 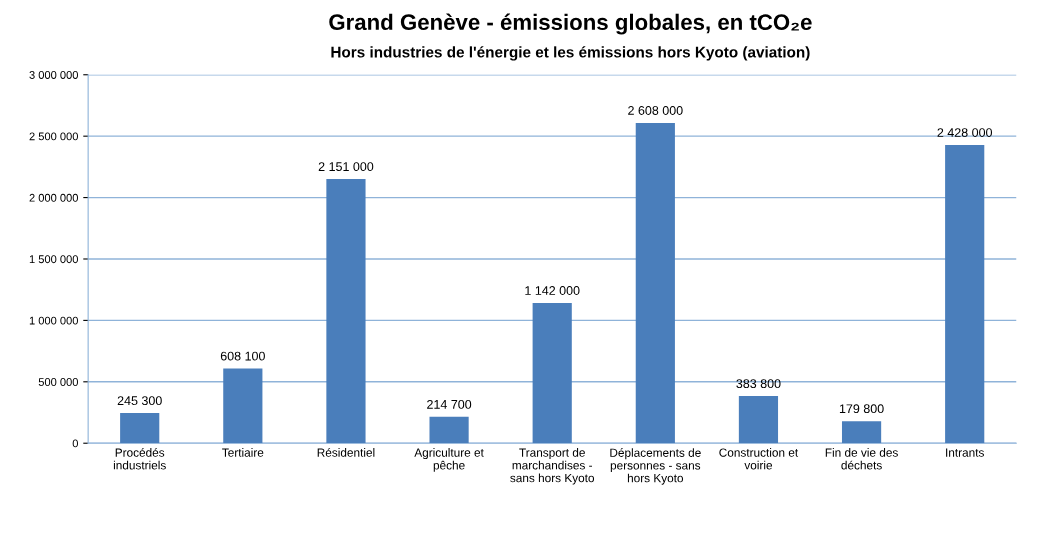 I want to click on y-tick-label: 3 000 000, so click(x=53, y=75).